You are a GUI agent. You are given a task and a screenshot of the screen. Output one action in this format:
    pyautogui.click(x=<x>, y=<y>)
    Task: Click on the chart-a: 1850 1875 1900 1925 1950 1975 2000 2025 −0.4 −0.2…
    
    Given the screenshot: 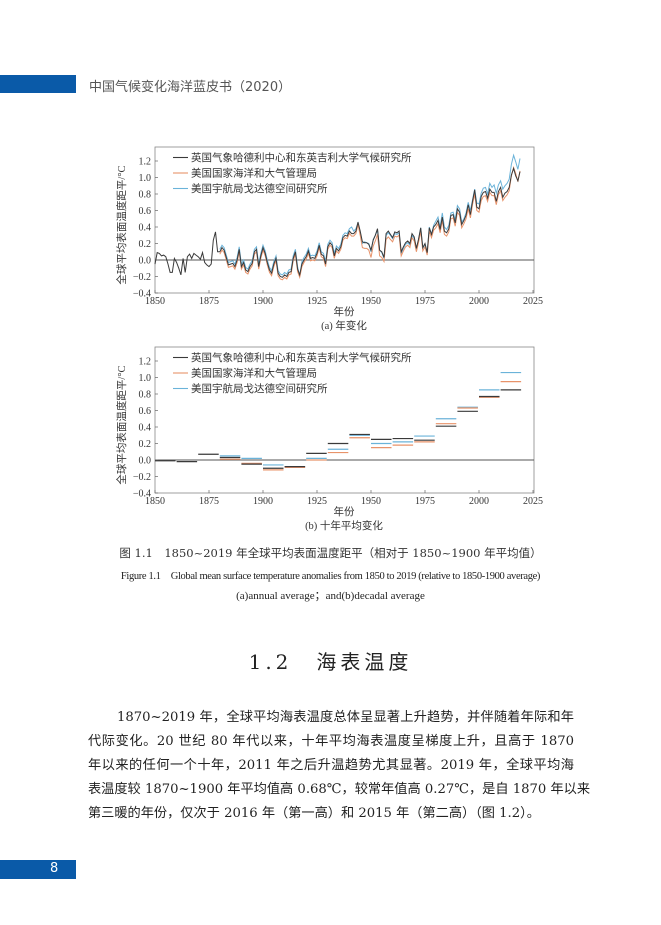 What is the action you would take?
    pyautogui.click(x=329, y=239)
    